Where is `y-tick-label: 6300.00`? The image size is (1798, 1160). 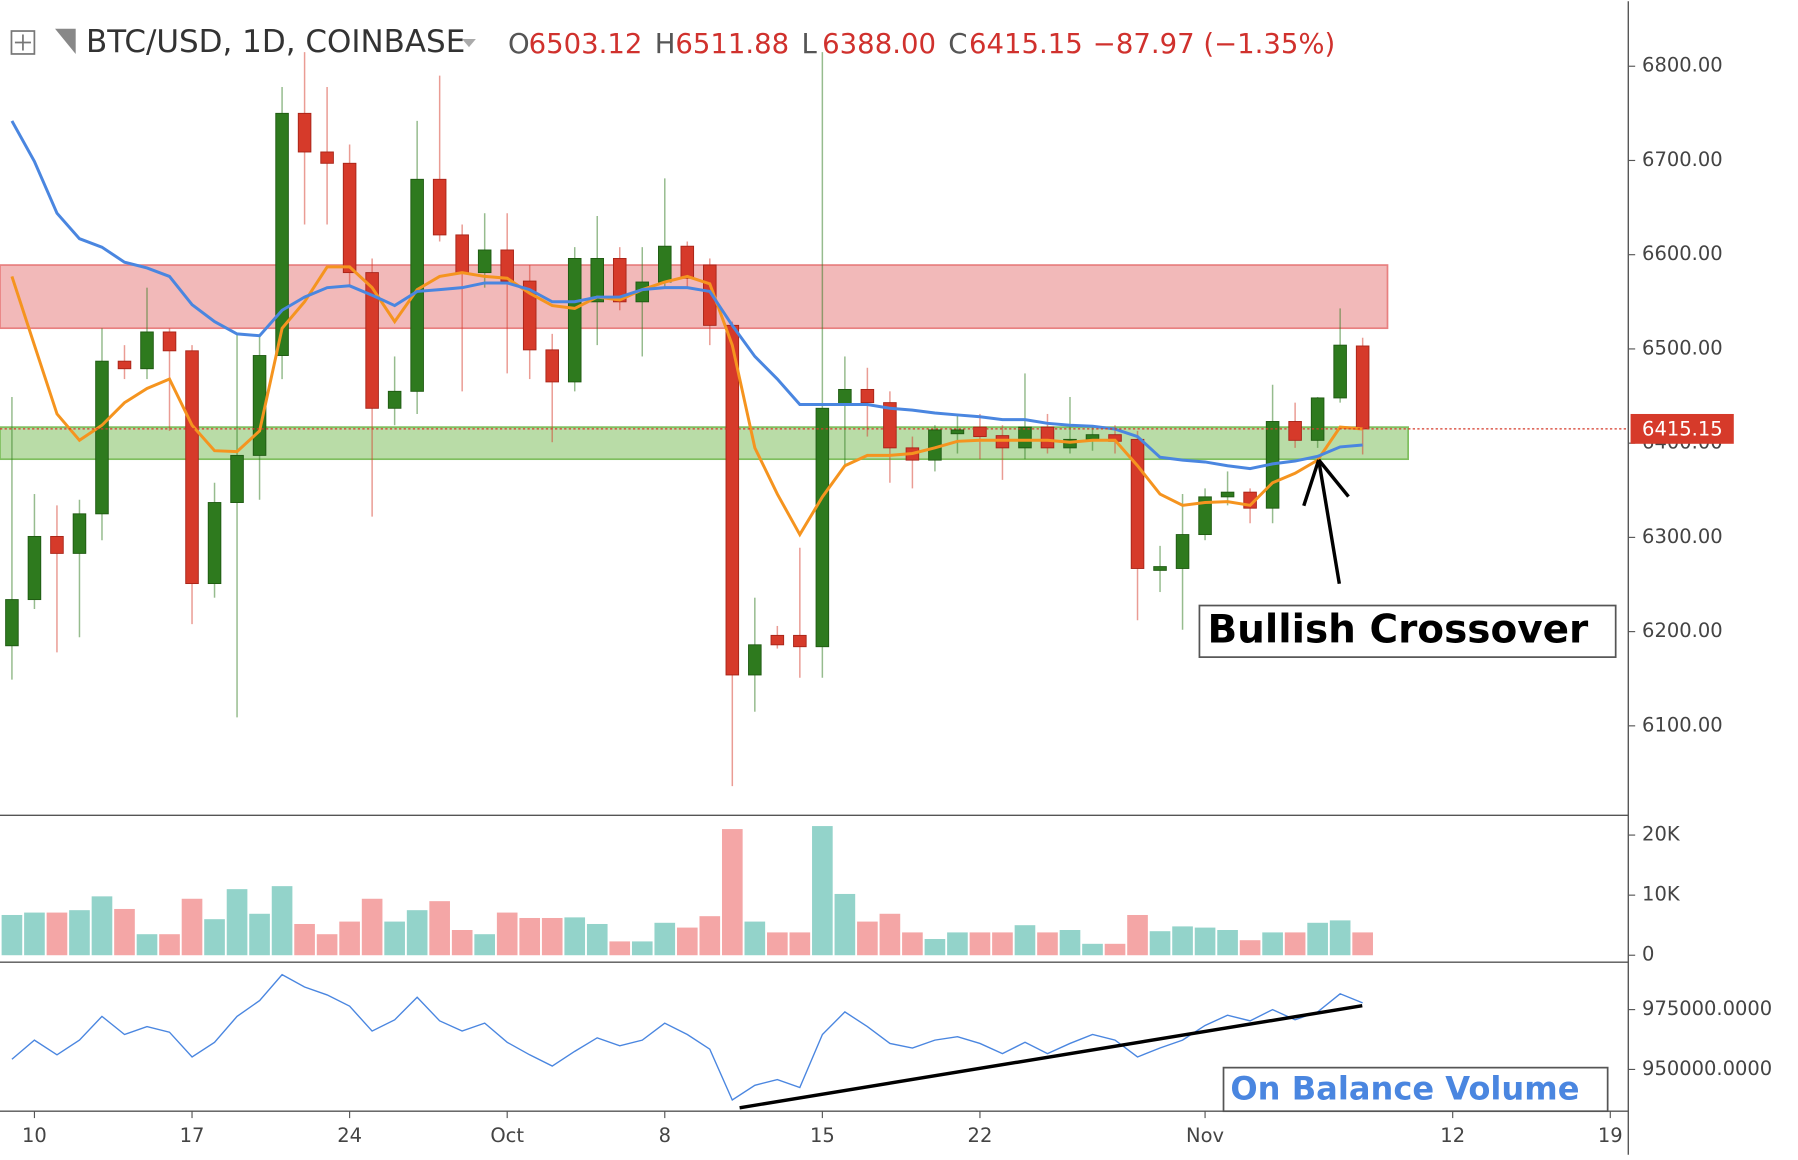 y-tick-label: 6300.00 is located at coordinates (1682, 536).